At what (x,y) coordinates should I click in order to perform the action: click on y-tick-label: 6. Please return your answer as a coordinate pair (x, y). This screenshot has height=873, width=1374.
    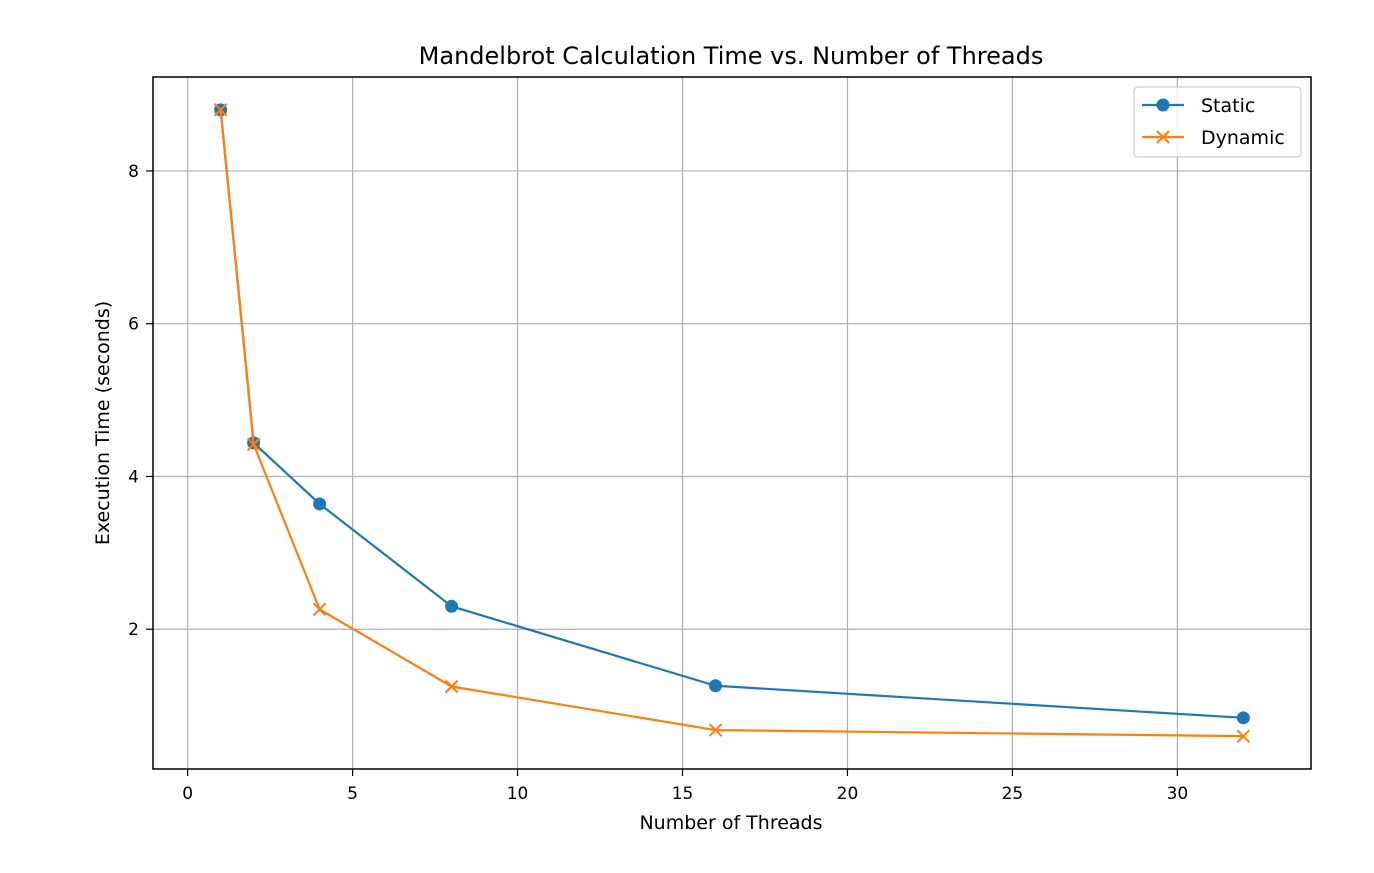
    Looking at the image, I should click on (133, 325).